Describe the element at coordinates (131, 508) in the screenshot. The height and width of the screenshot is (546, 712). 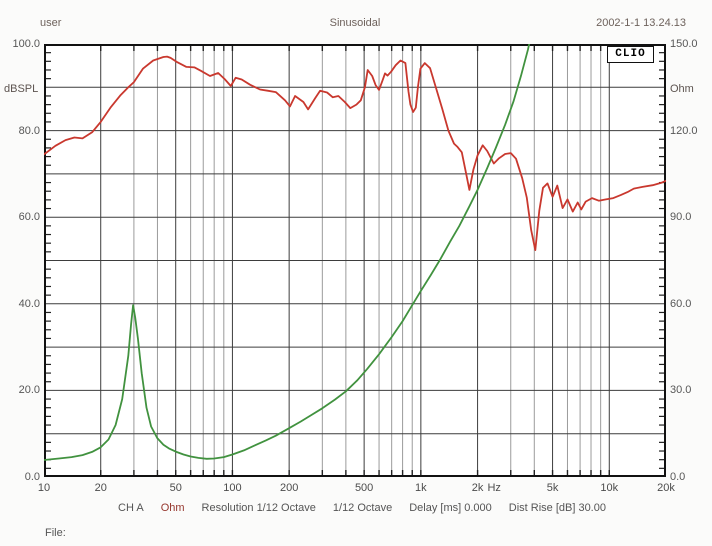
I see `status-segment: CH A` at that location.